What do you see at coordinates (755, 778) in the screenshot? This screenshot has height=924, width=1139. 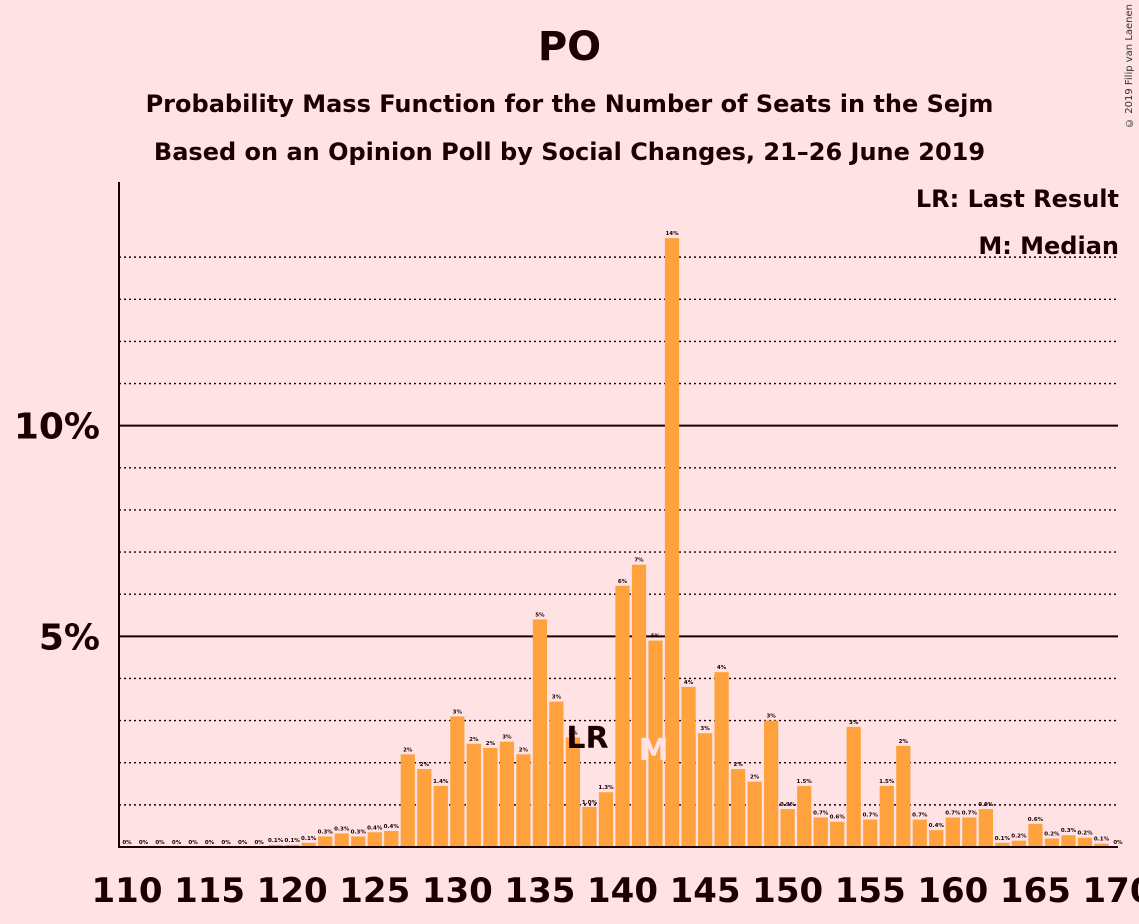 I see `bar-label-148: 2%` at bounding box center [755, 778].